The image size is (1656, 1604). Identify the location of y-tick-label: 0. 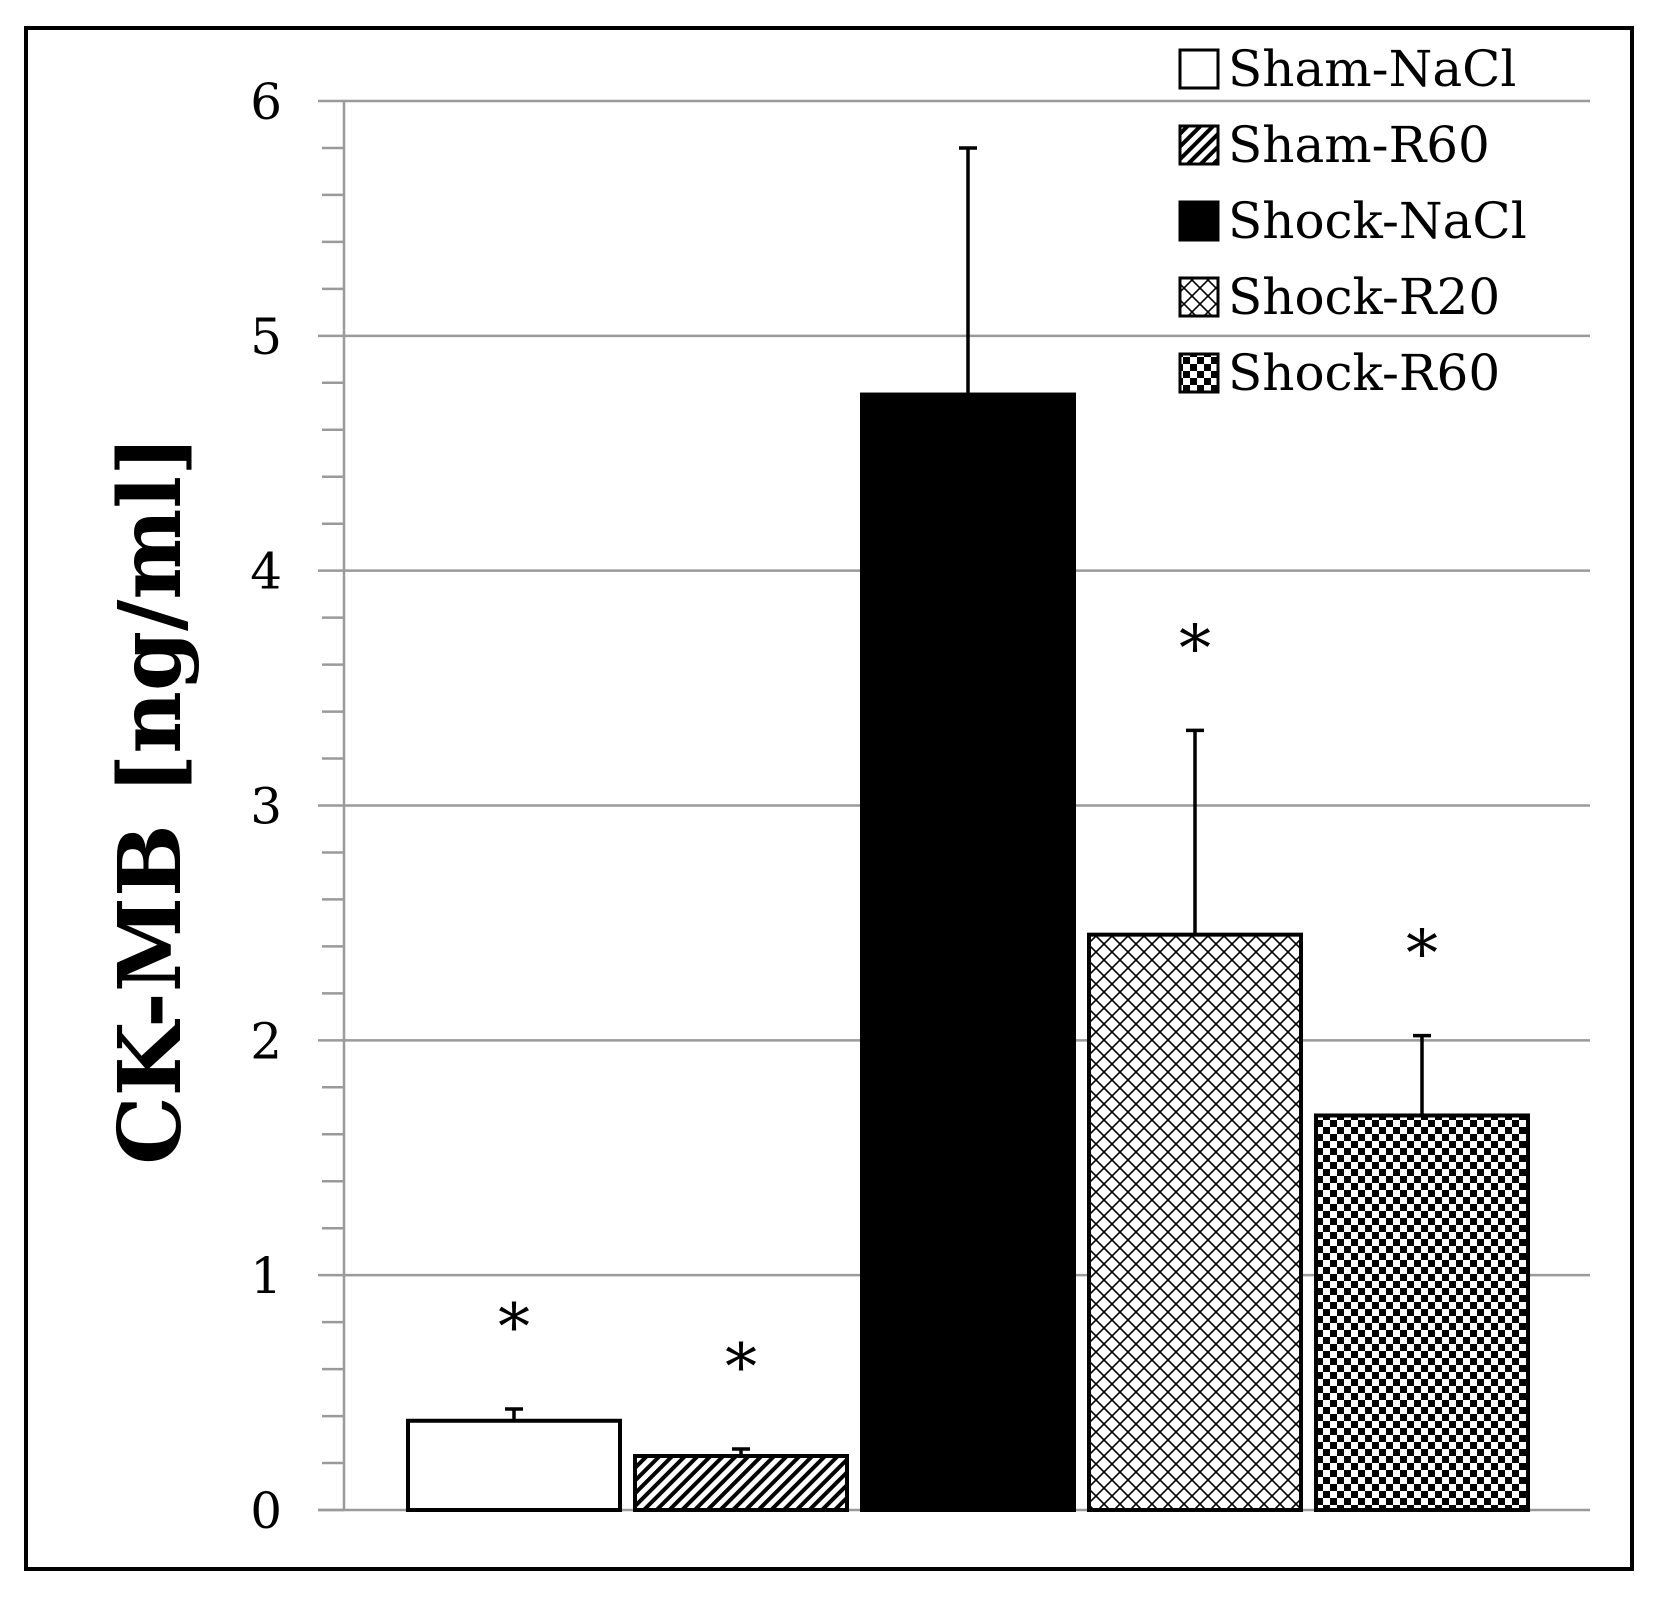
(266, 1511).